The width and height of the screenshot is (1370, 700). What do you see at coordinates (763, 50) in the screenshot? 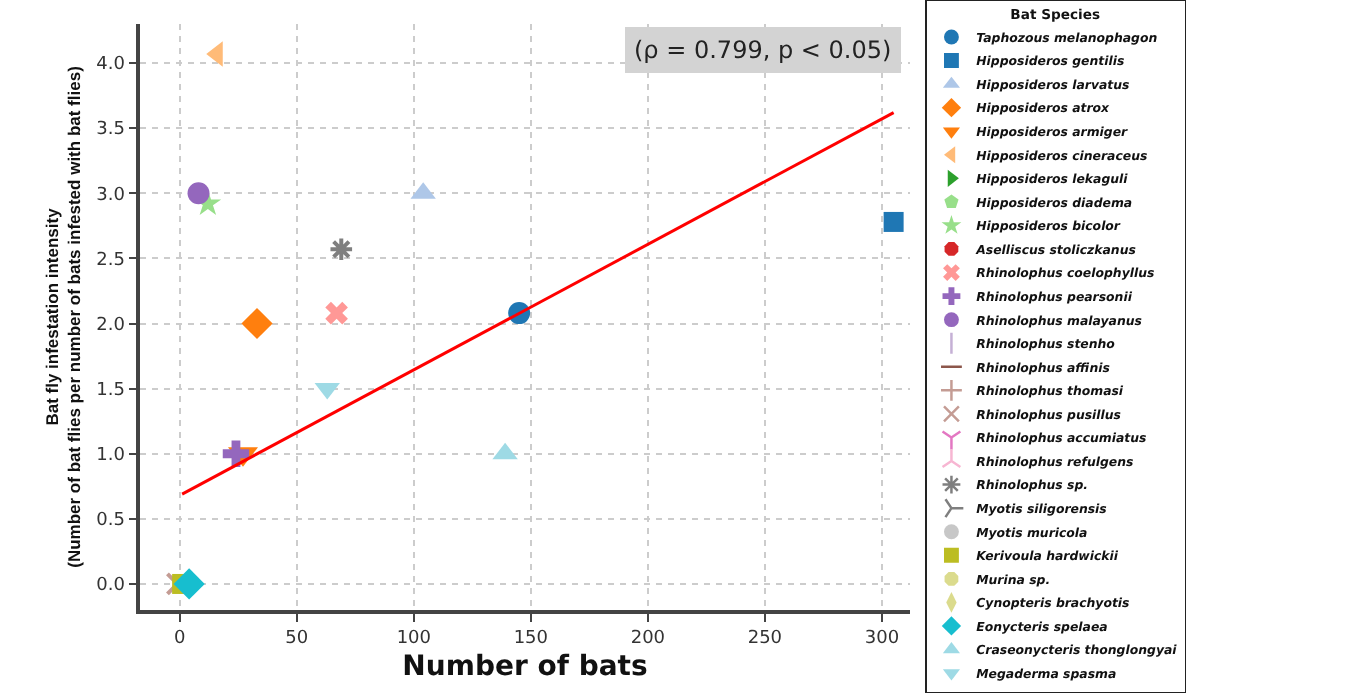
I see `annotation: (ρ = 0.799, p < 0.05)` at bounding box center [763, 50].